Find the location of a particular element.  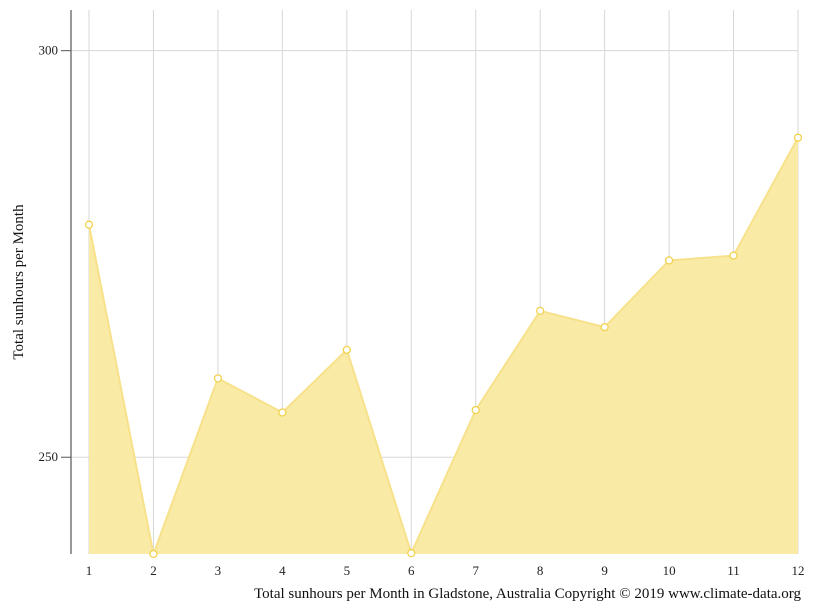

x-tick-label: 12 is located at coordinates (798, 570).